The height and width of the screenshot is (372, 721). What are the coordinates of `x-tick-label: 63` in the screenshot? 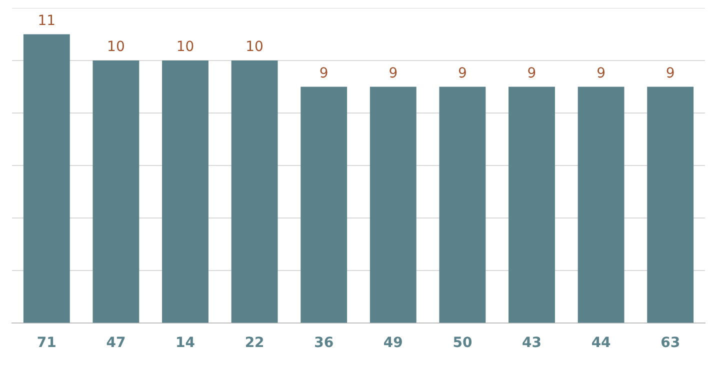 It's located at (670, 343).